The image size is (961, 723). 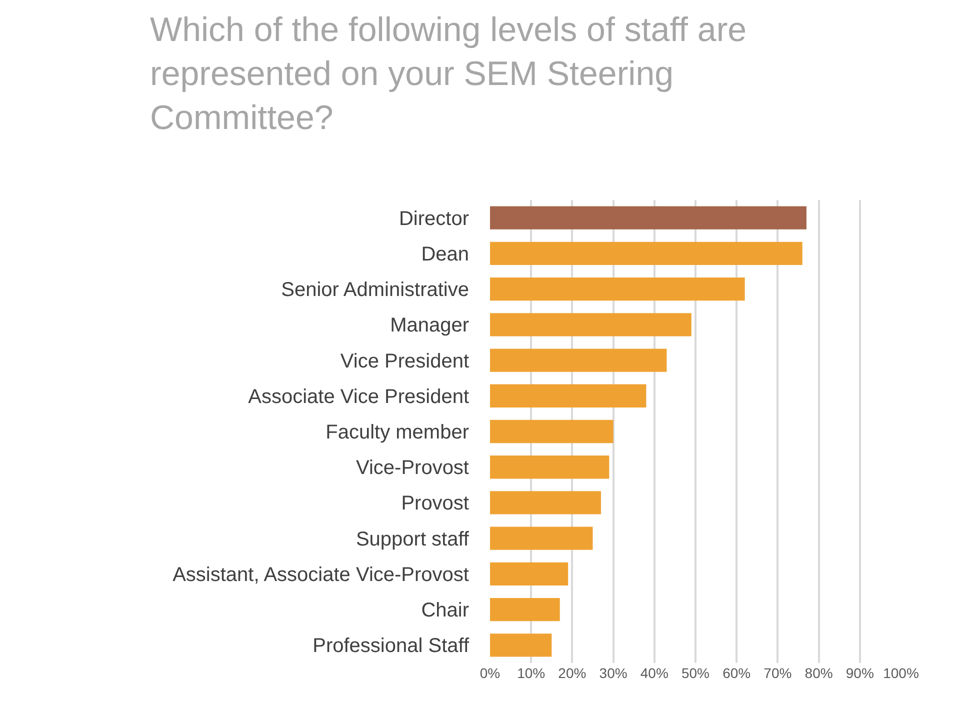 I want to click on y-tick-label: Associate Vice President, so click(x=359, y=397).